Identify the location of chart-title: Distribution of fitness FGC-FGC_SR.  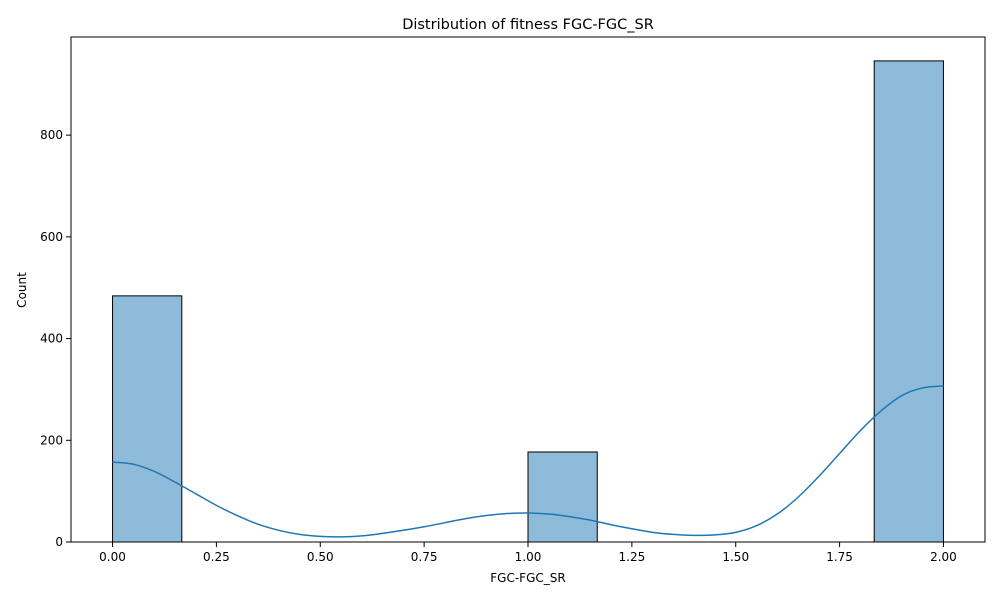
(528, 25).